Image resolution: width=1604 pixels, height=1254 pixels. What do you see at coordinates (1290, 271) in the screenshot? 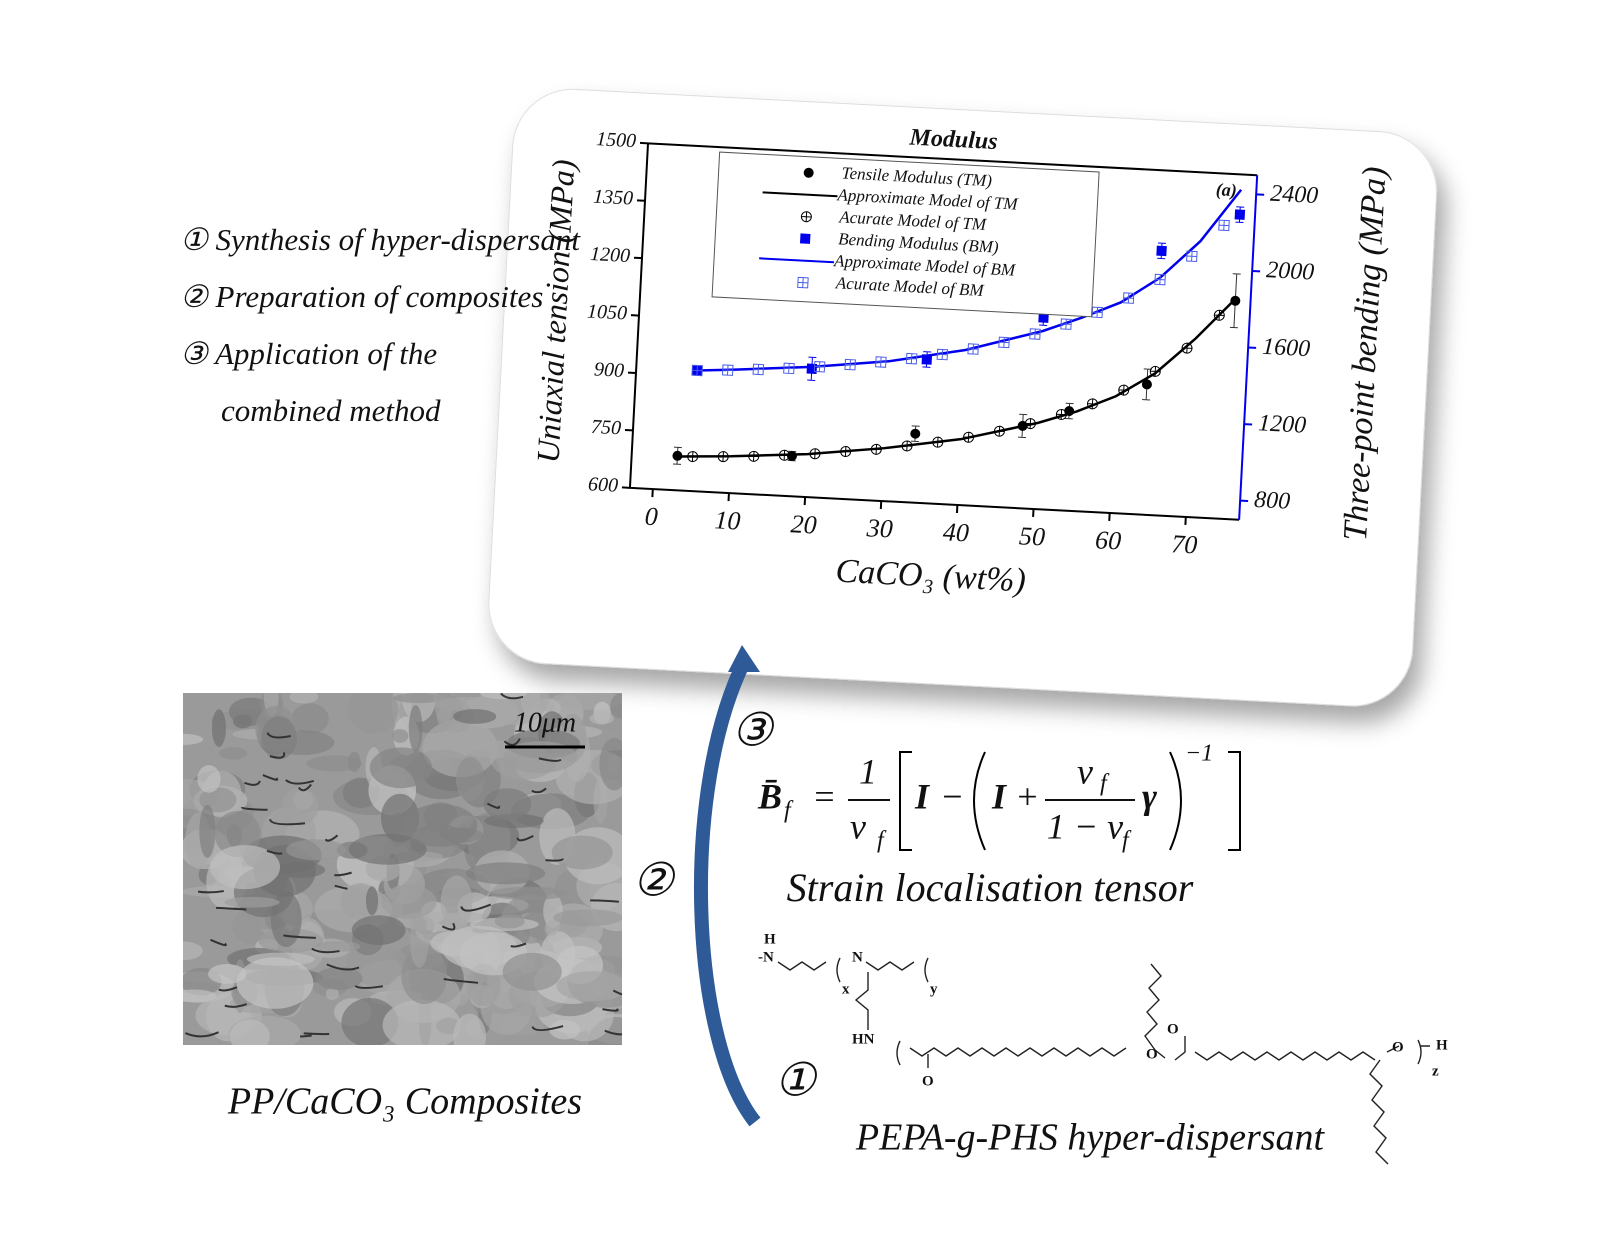
I see `y2-tick-label: 2000` at bounding box center [1290, 271].